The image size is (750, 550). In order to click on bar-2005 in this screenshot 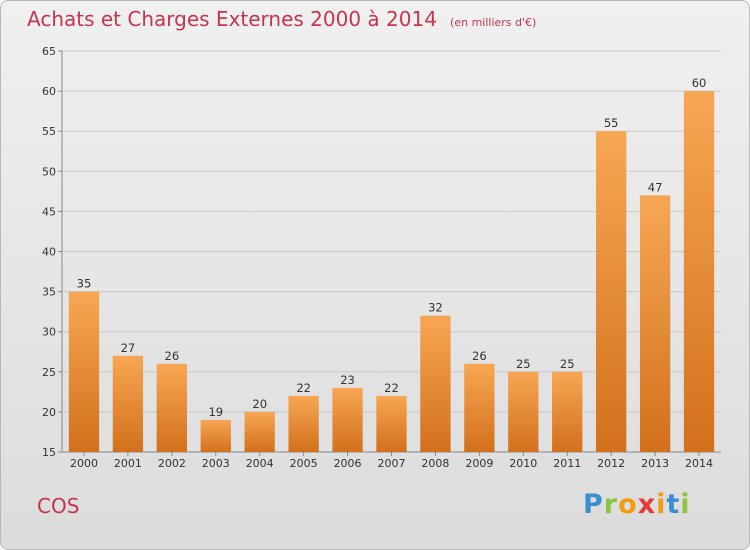, I will do `click(303, 423)`.